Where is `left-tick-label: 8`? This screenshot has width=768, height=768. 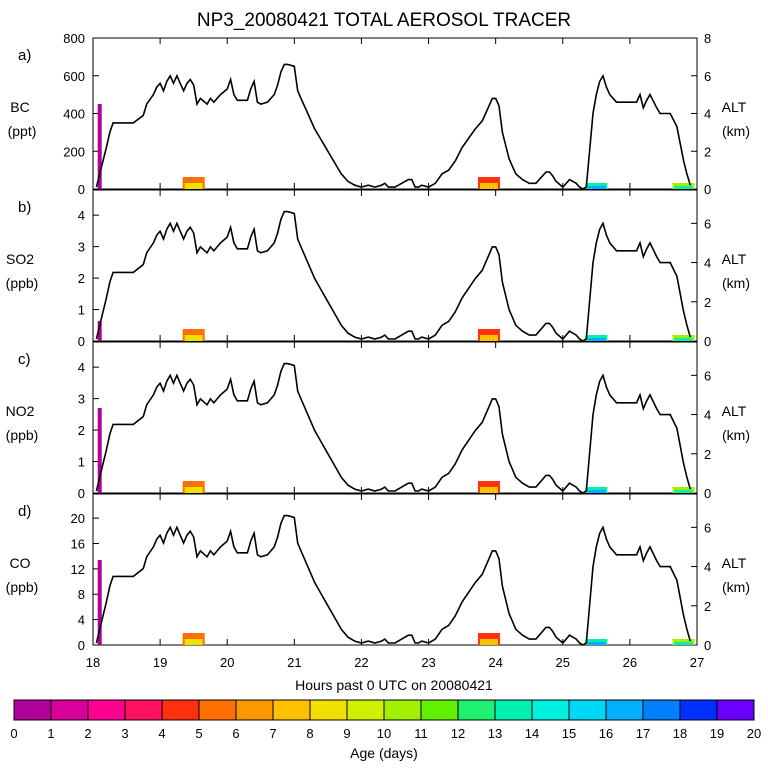 left-tick-label: 8 is located at coordinates (81, 594).